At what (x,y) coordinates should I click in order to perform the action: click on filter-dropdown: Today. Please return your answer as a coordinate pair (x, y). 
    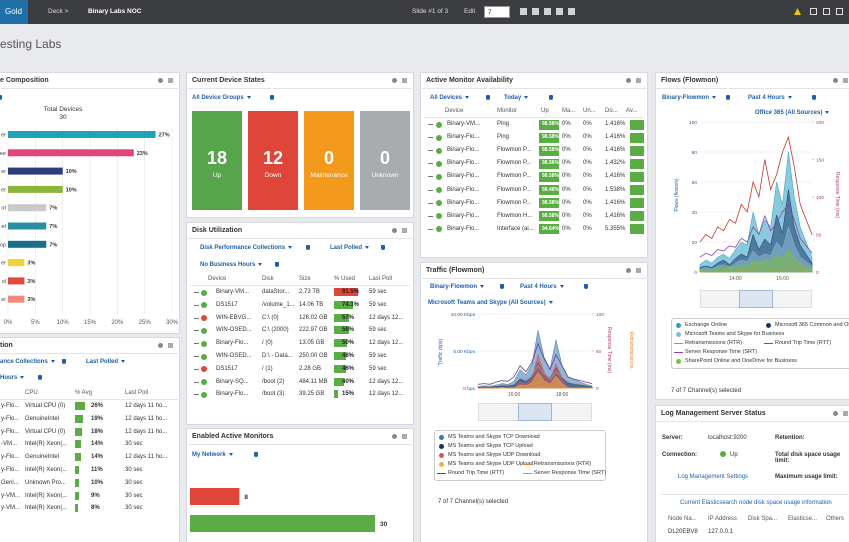
    Looking at the image, I should click on (516, 98).